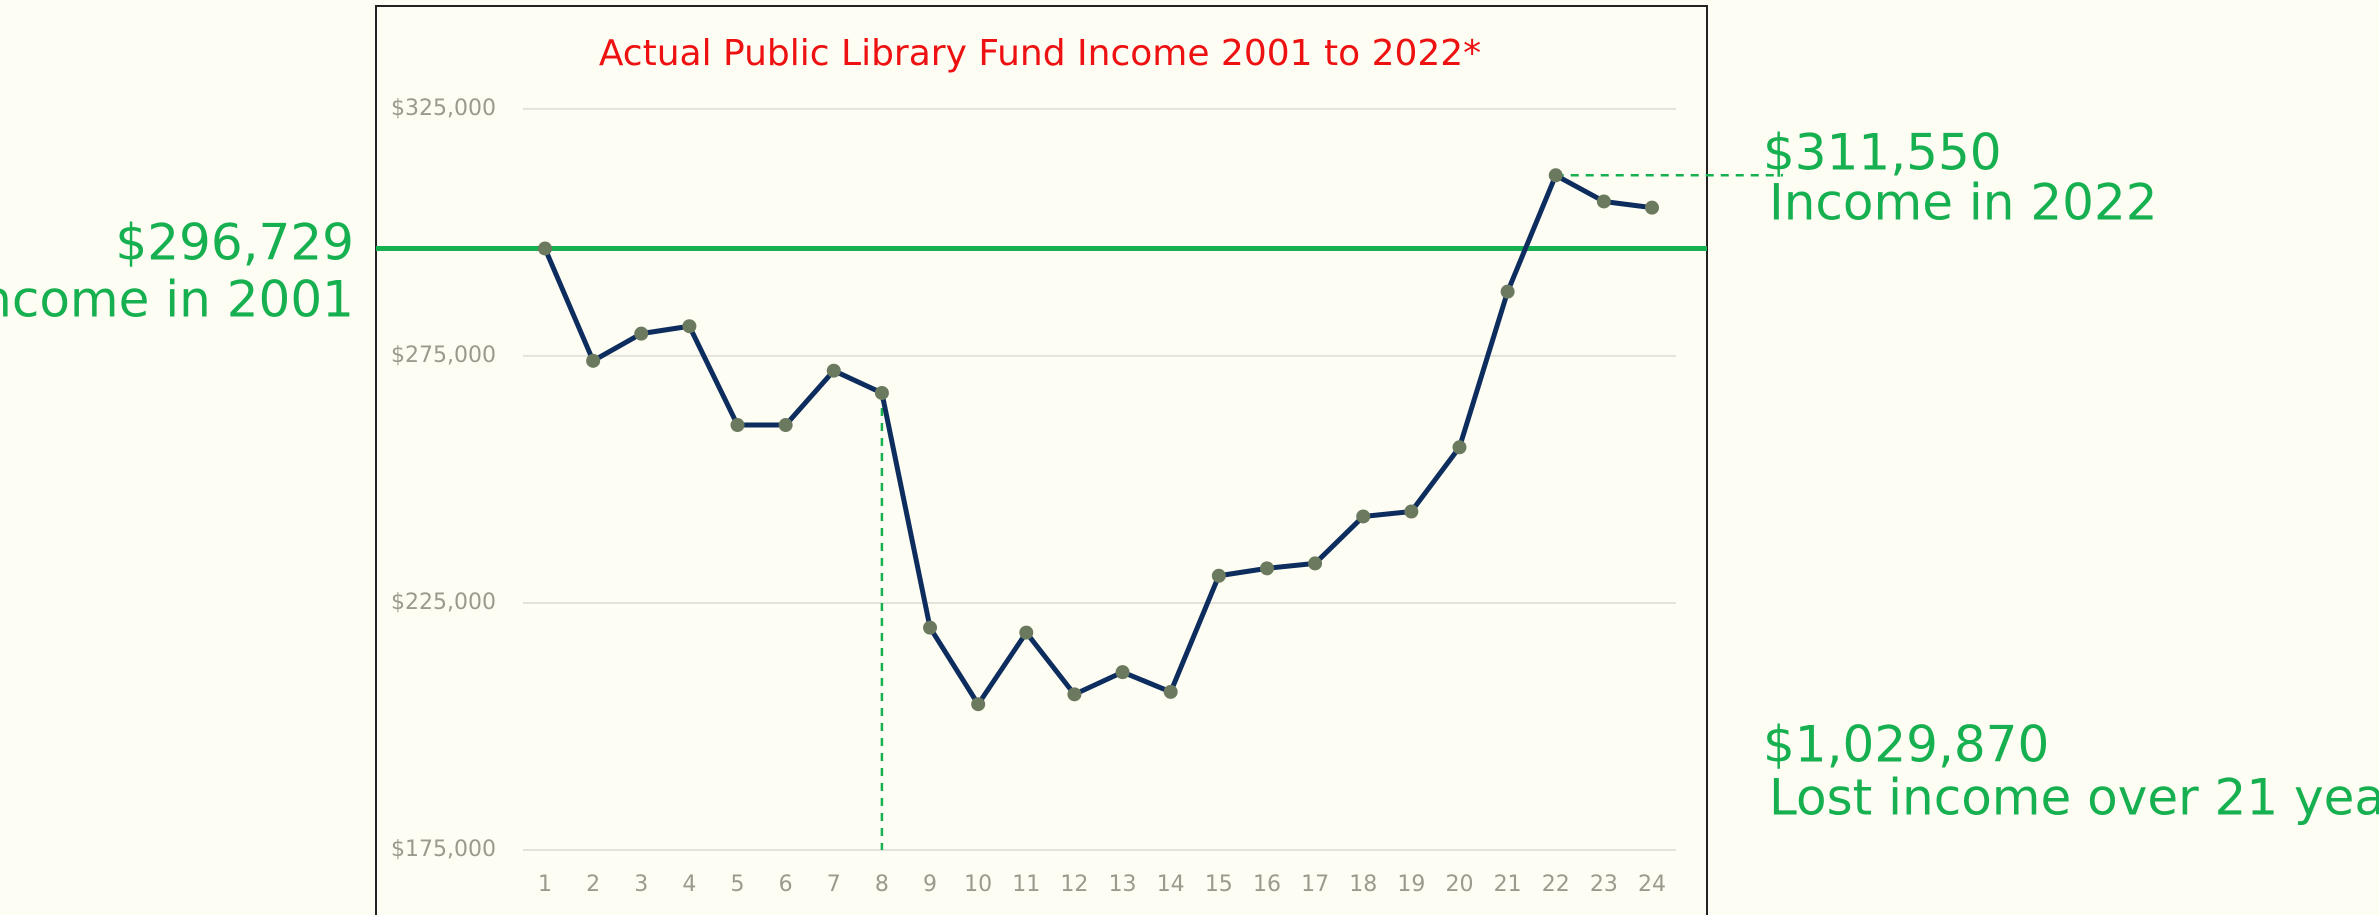 This screenshot has height=915, width=2379. Describe the element at coordinates (1906, 745) in the screenshot. I see `annotation: $1,029,870` at that location.